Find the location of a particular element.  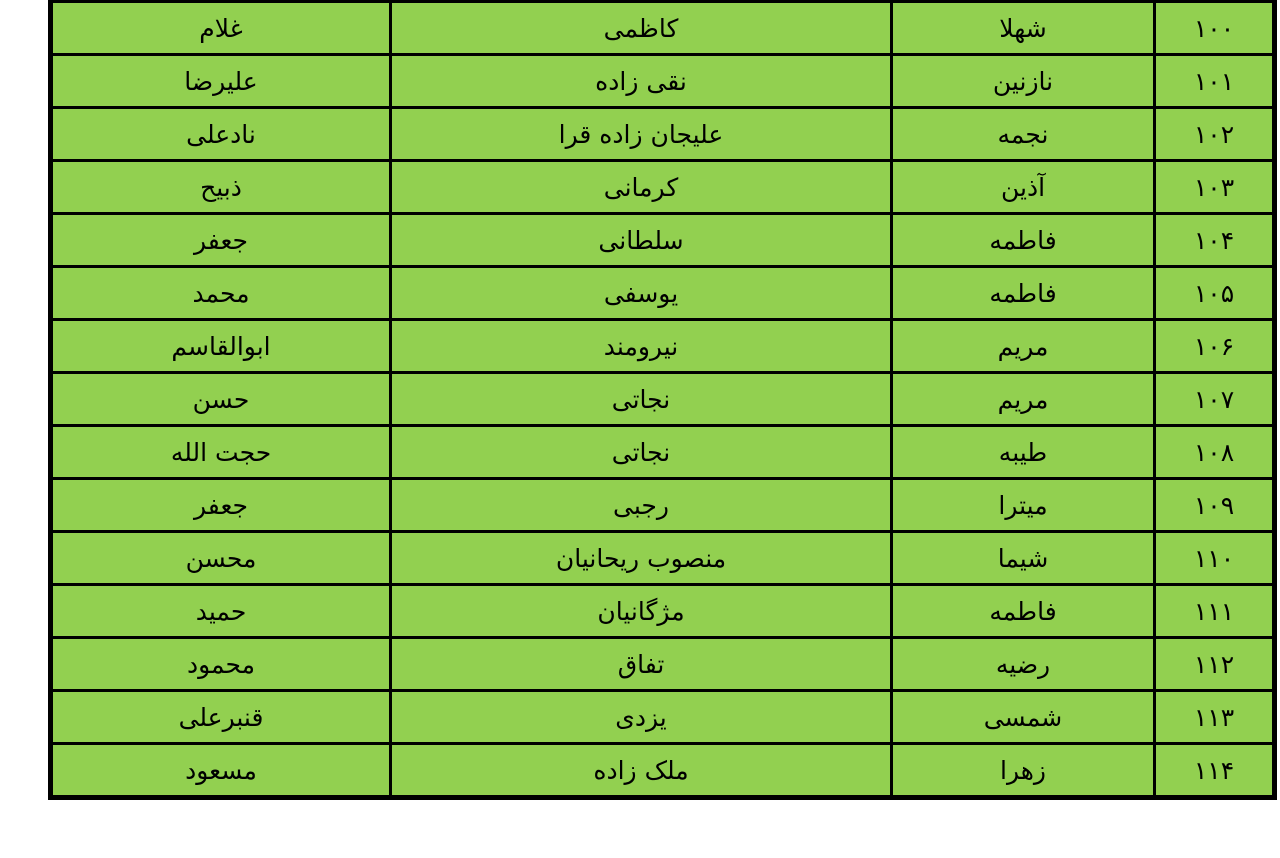

cell-row-number: ۱۰۳ is located at coordinates (1214, 187).